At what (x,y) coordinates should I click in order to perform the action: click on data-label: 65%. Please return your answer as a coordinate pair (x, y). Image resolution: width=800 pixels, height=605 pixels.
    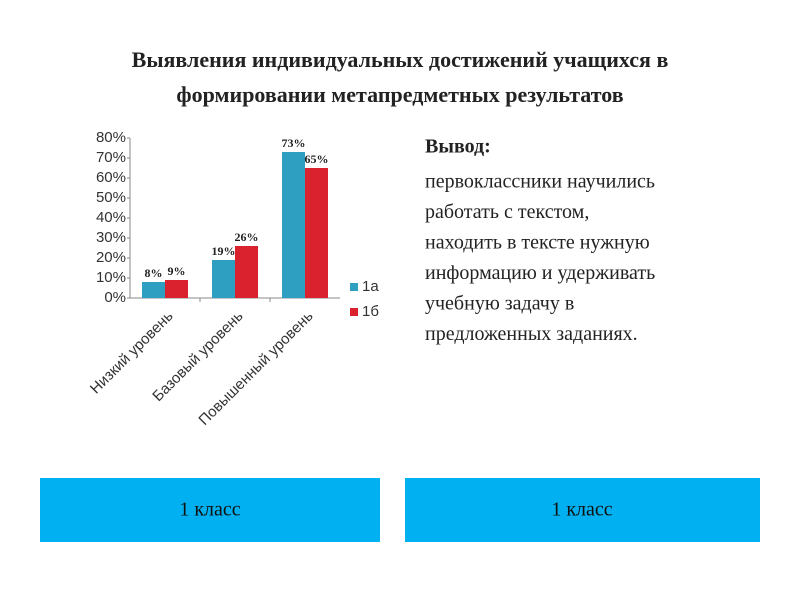
    Looking at the image, I should click on (317, 159).